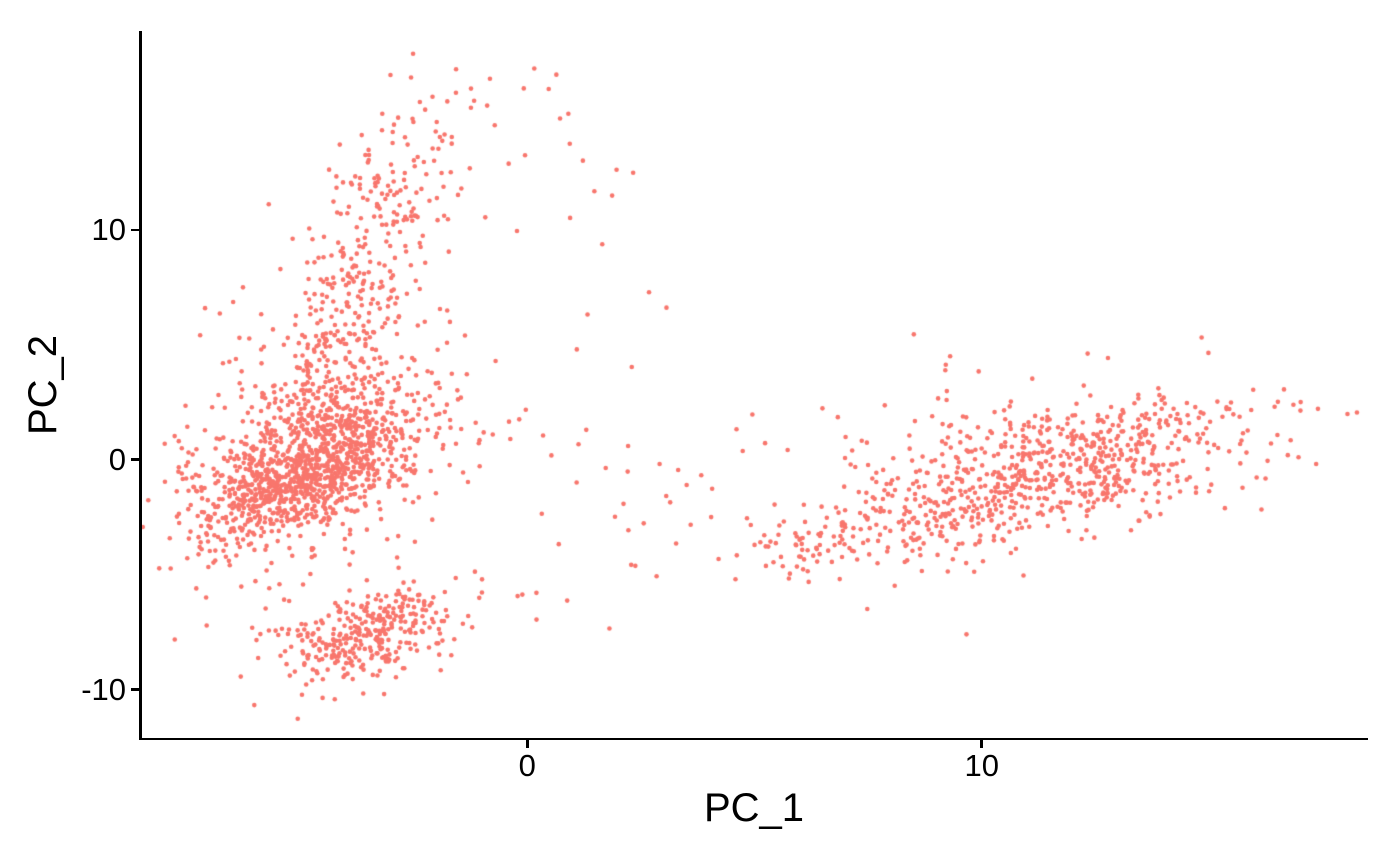 The width and height of the screenshot is (1400, 865). I want to click on y-axis-title: PC_2, so click(43, 385).